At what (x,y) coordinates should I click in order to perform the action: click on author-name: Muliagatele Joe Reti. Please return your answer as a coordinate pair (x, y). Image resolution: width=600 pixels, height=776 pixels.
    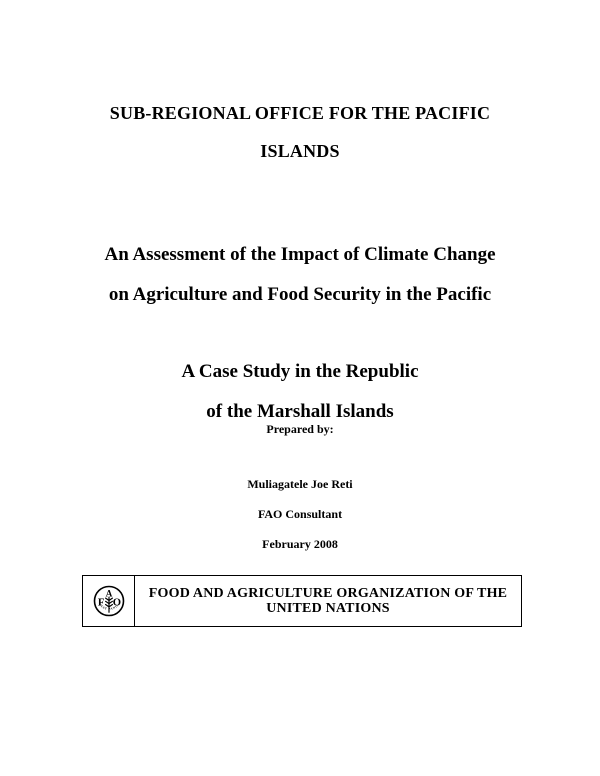
    Looking at the image, I should click on (300, 484).